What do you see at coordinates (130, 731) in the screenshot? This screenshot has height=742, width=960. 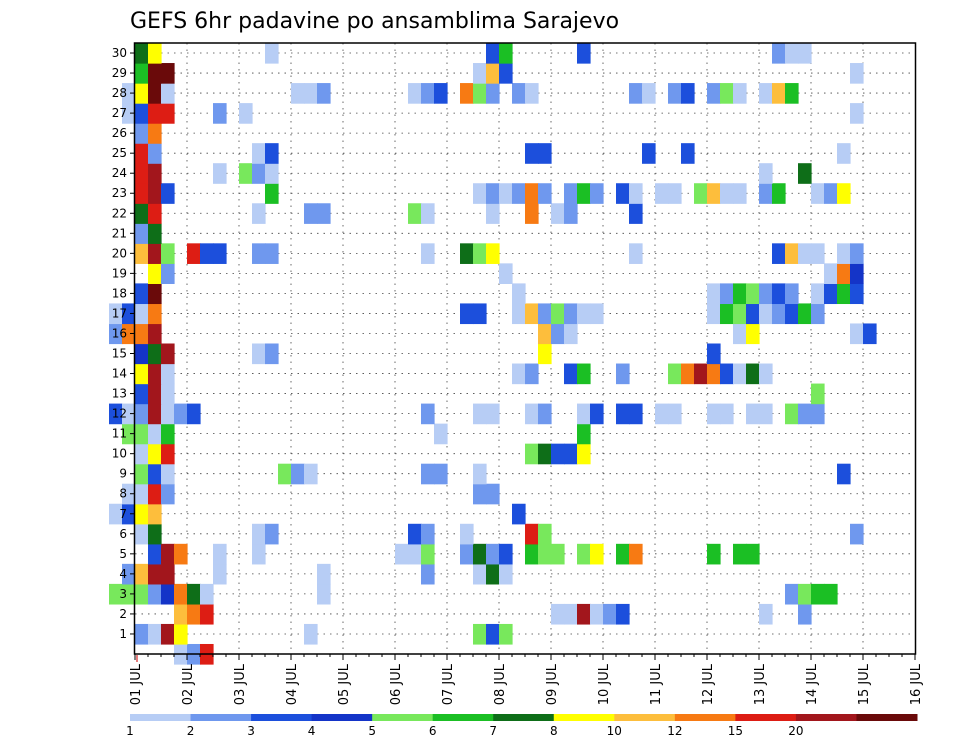 I see `colorbar-label: 1` at bounding box center [130, 731].